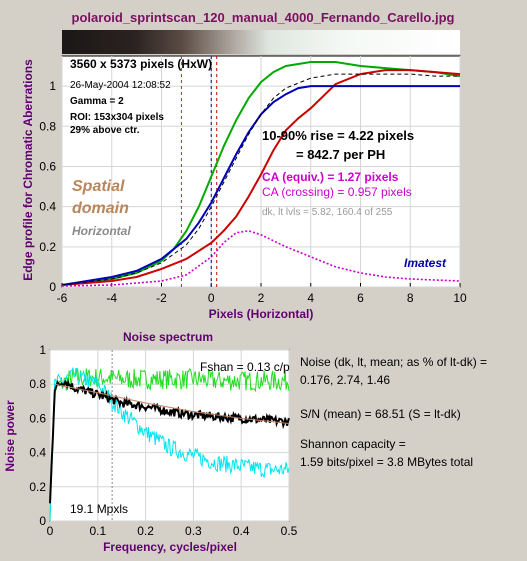 Image resolution: width=527 pixels, height=561 pixels. I want to click on bottom-x-tick-label: 0.4, so click(241, 531).